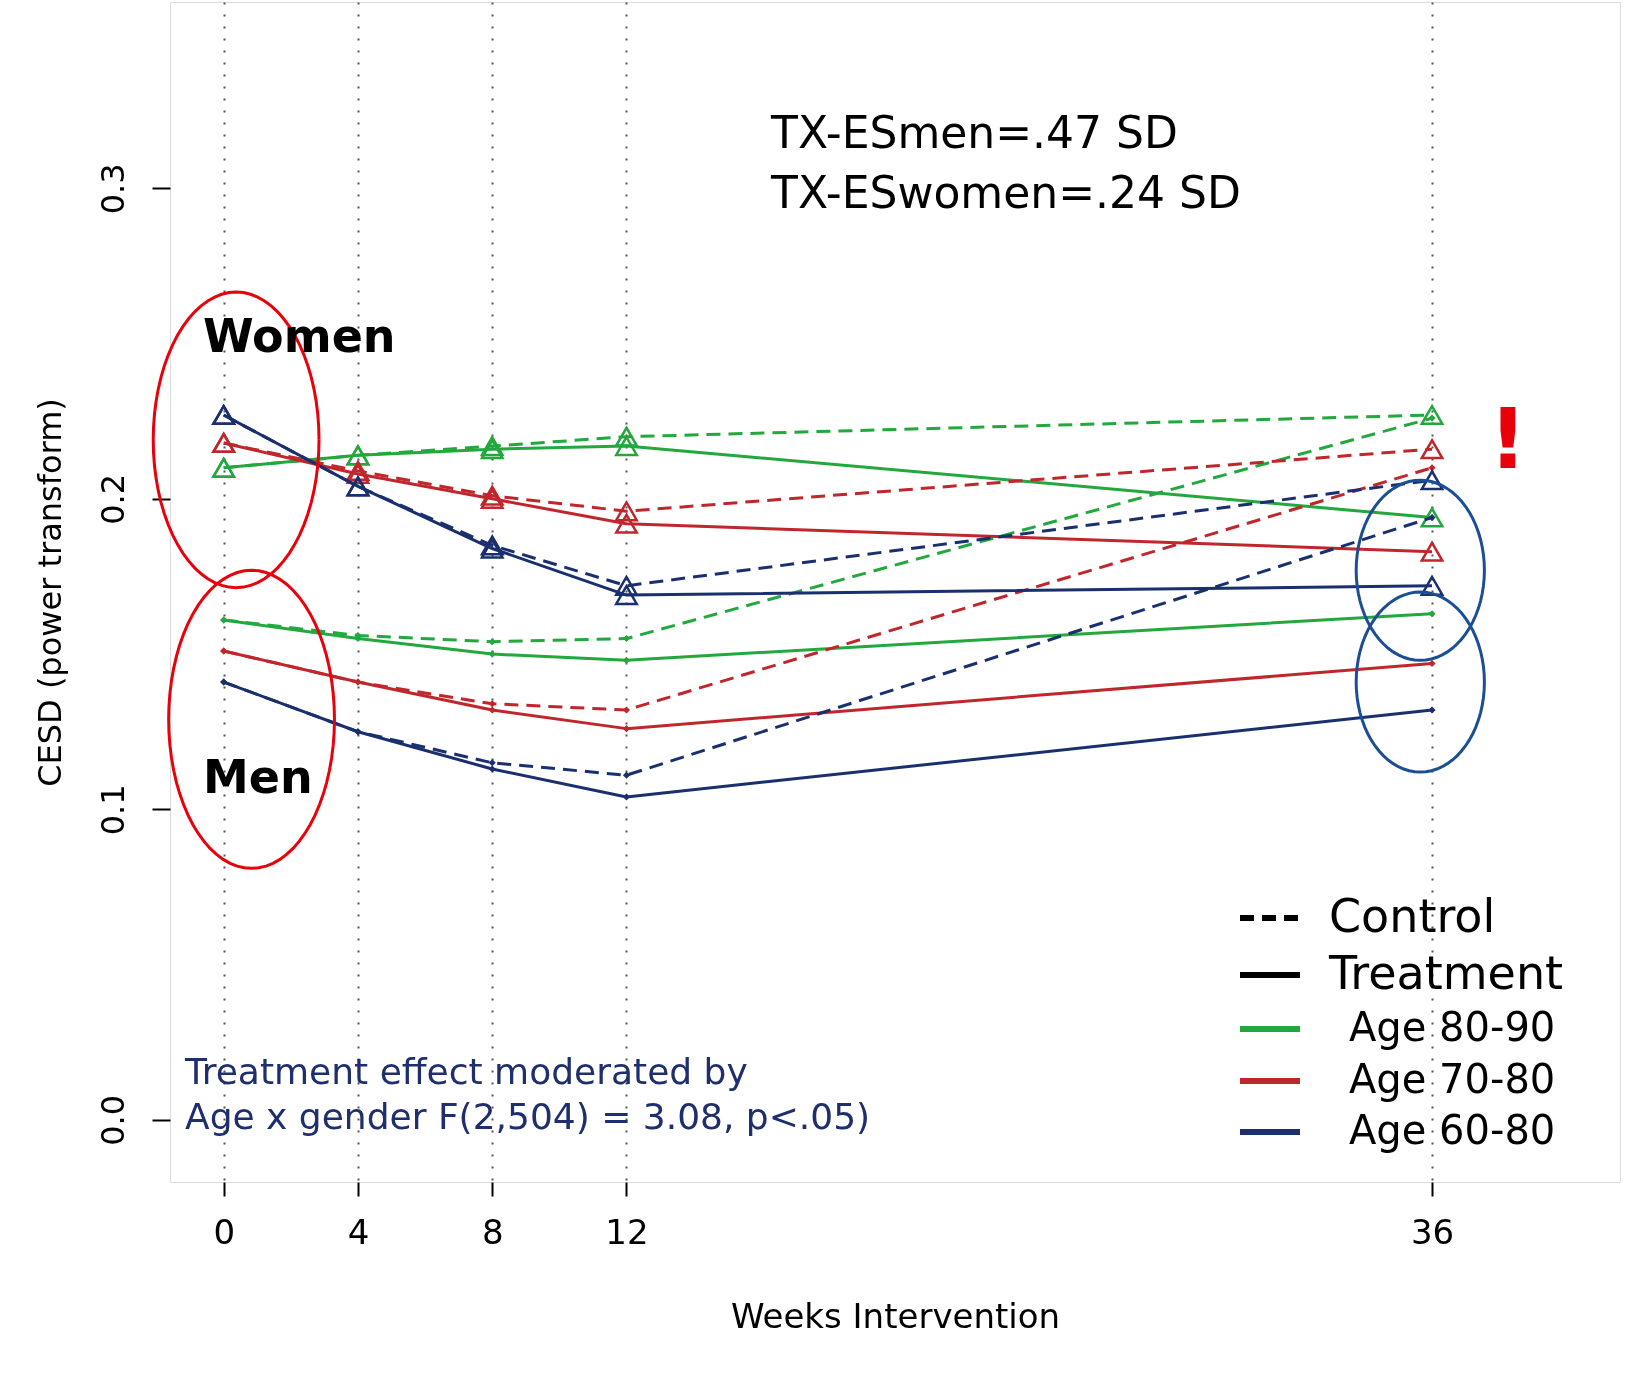  I want to click on annotation: Treatment, so click(1446, 973).